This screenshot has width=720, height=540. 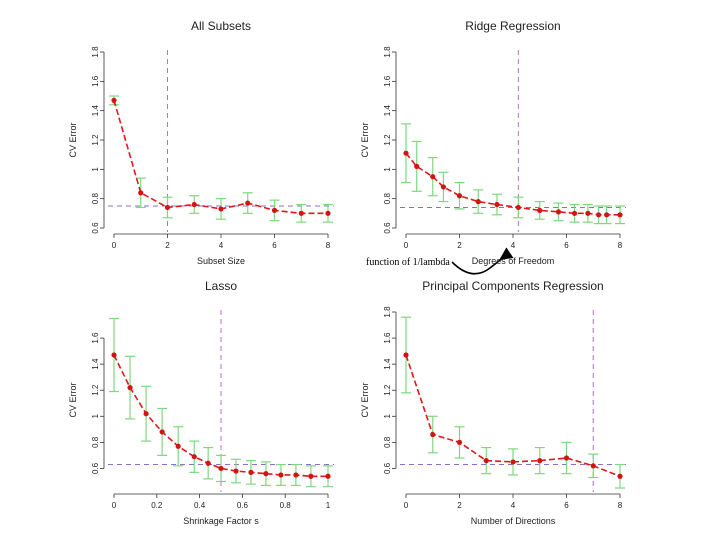 I want to click on x-tick-label: 0.8, so click(x=286, y=505).